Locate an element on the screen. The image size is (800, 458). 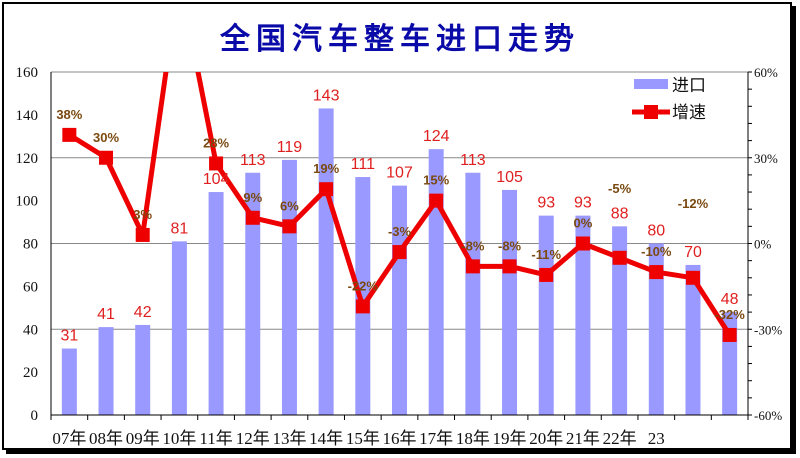
x-tick-label: 07年 is located at coordinates (69, 438).